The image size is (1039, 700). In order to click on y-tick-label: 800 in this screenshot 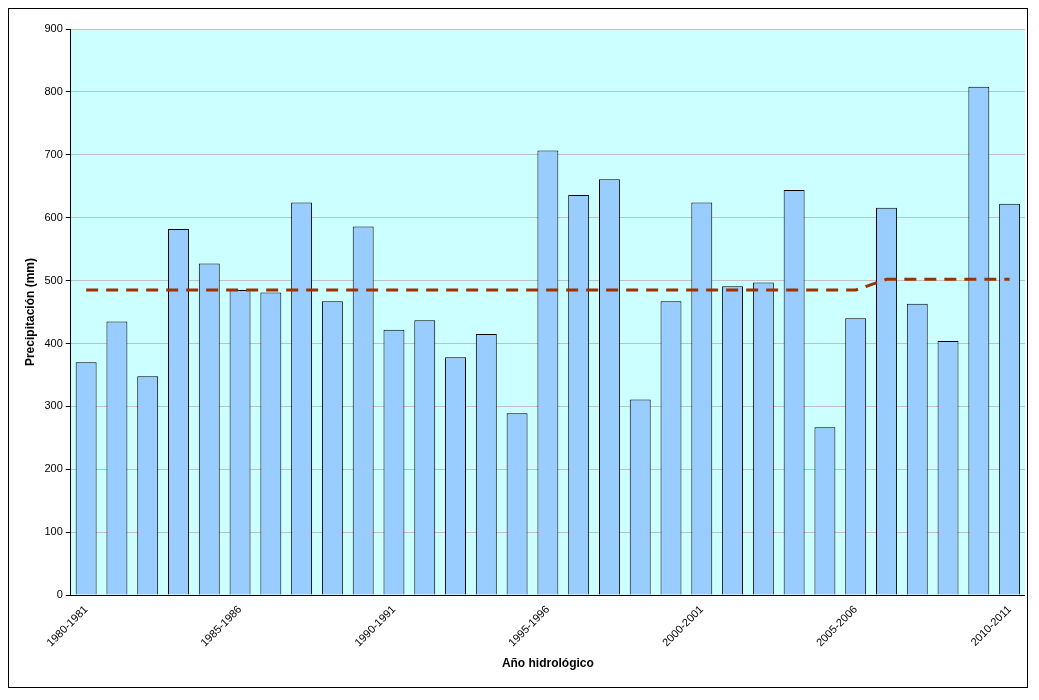, I will do `click(53, 90)`.